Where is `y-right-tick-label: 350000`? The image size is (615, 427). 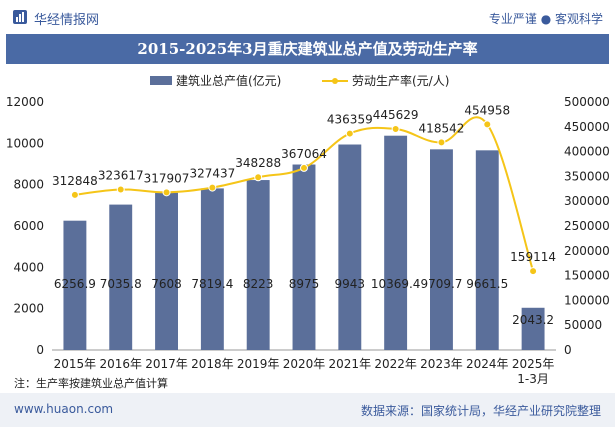
y-right-tick-label: 350000 is located at coordinates (587, 176).